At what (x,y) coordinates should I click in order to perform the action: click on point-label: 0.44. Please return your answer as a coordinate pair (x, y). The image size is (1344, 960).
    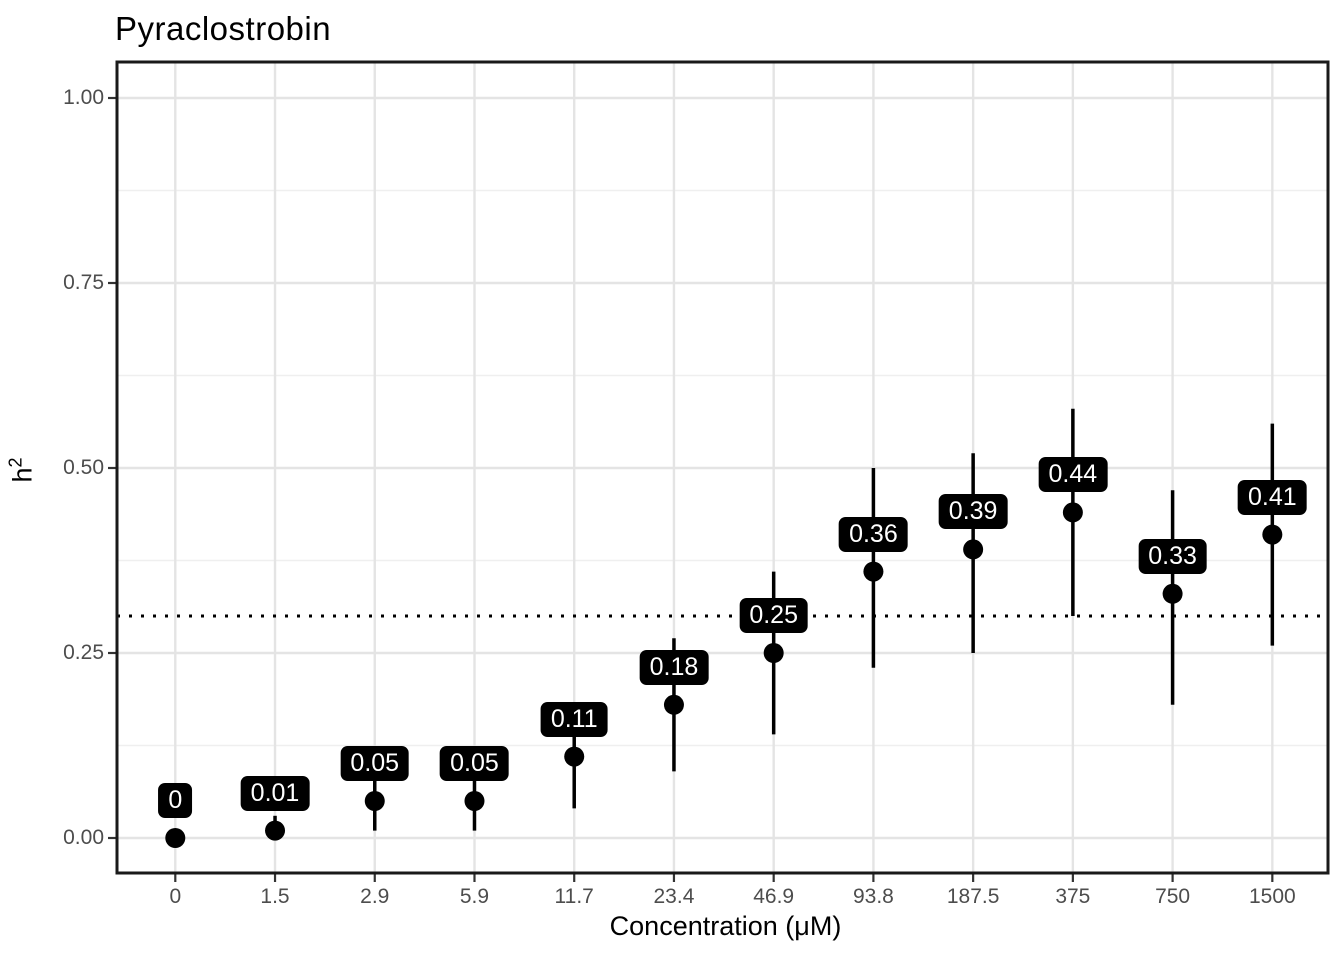
    Looking at the image, I should click on (1073, 475).